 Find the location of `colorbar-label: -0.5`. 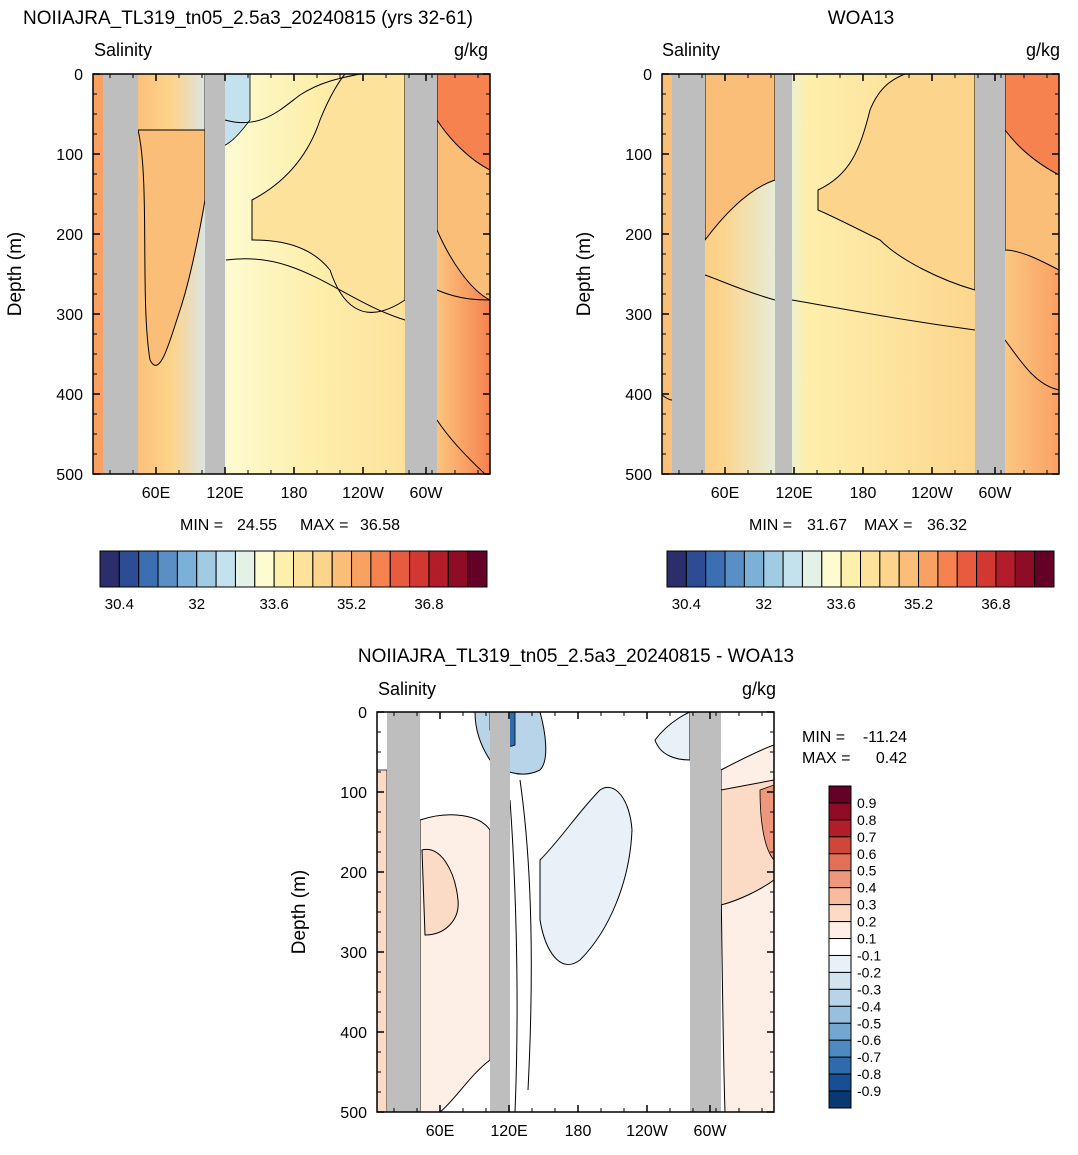

colorbar-label: -0.5 is located at coordinates (869, 1023).